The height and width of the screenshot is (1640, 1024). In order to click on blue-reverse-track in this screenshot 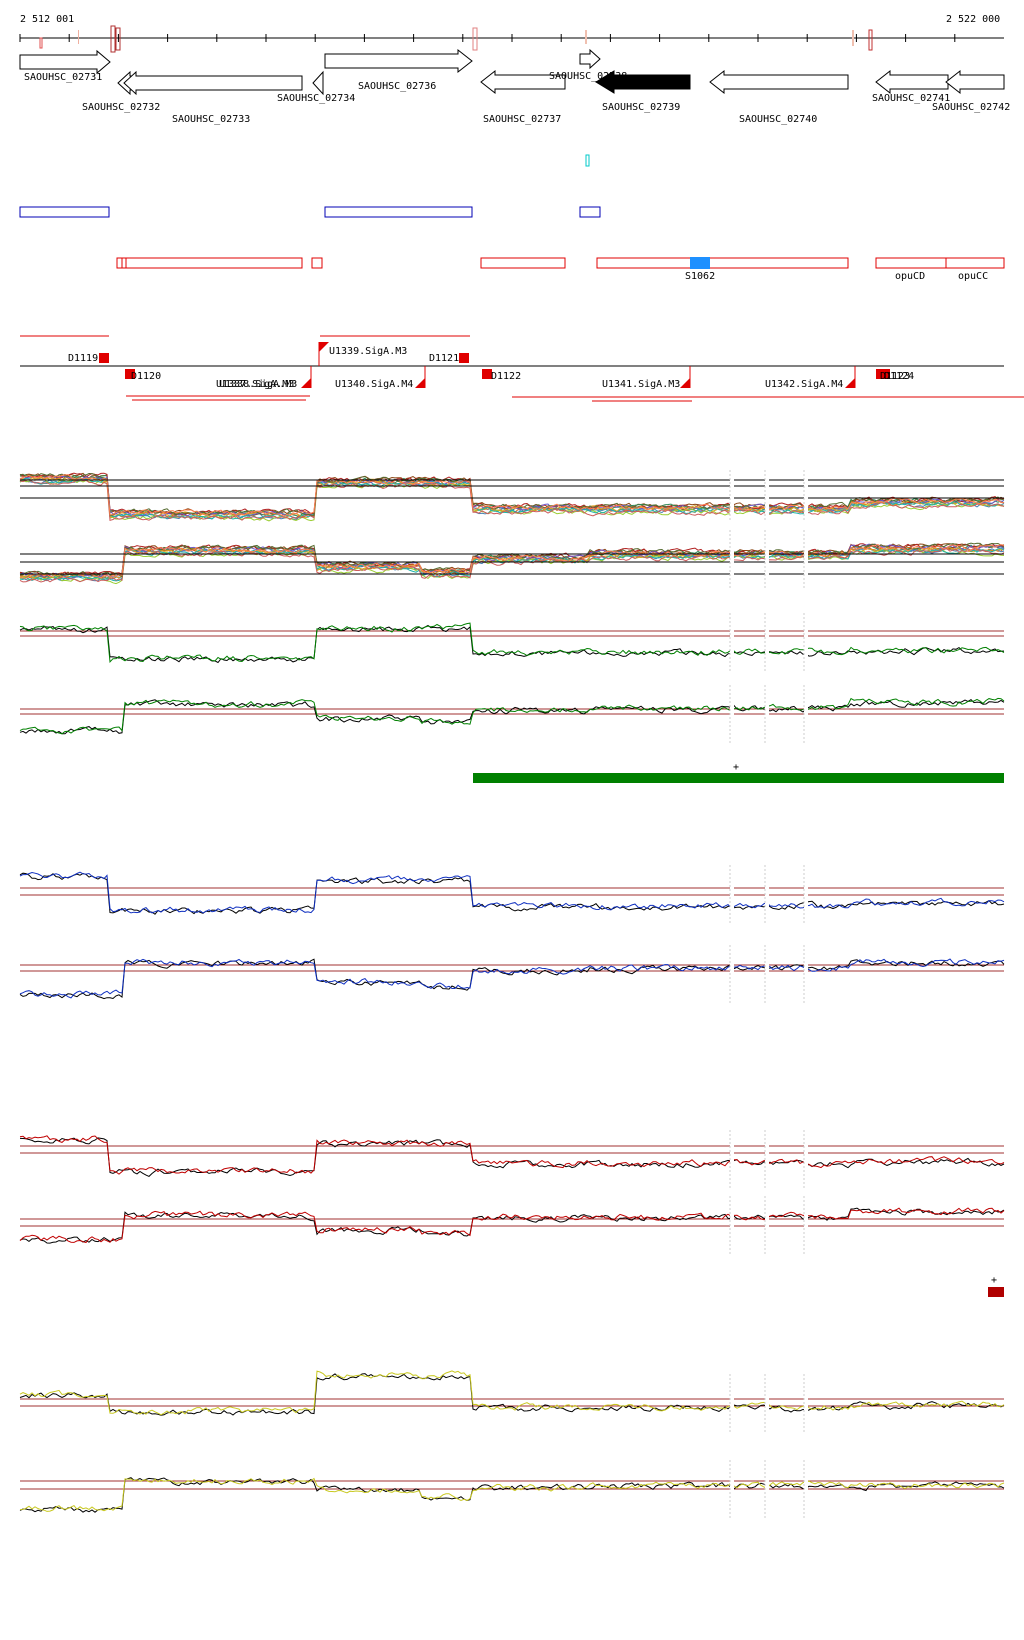, I will do `click(512, 975)`.